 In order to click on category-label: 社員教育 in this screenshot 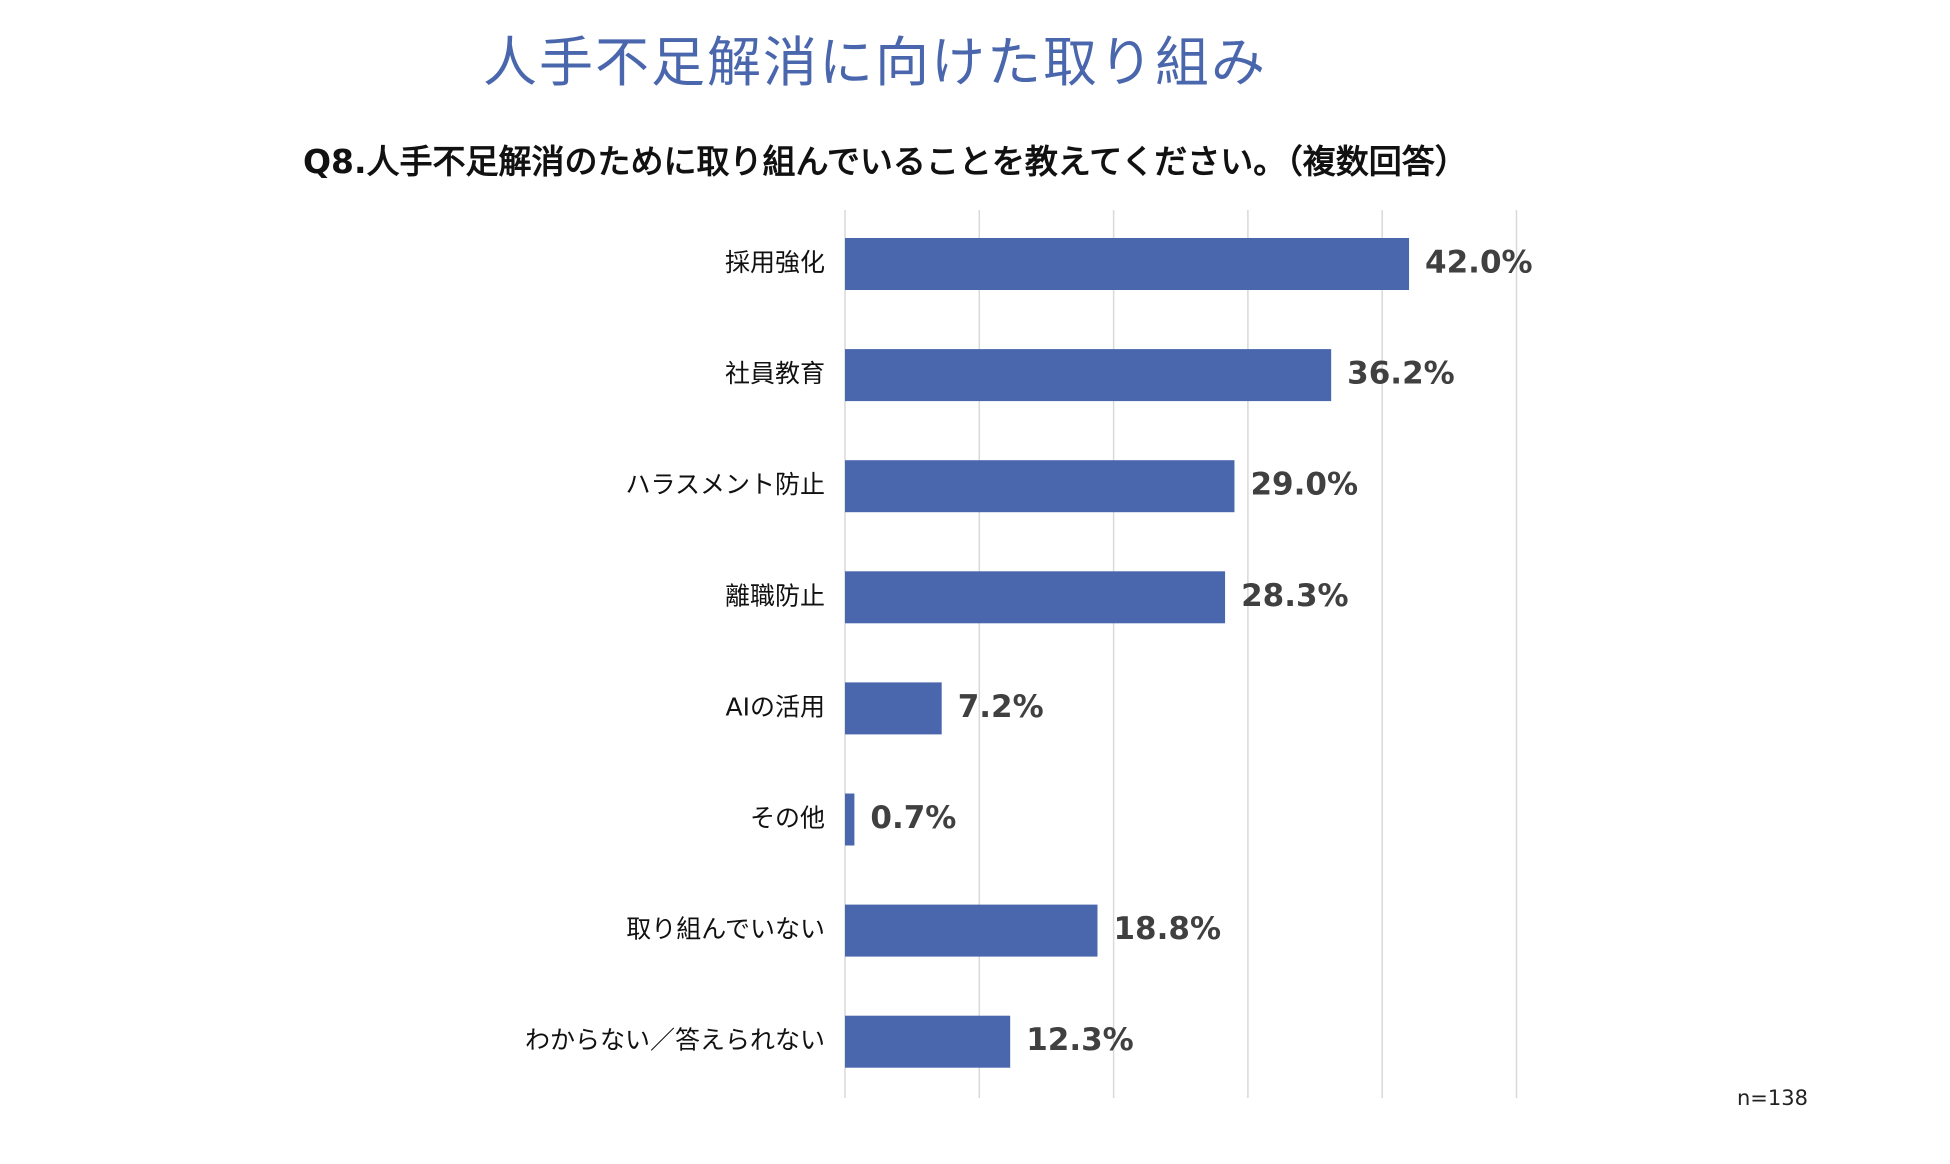, I will do `click(775, 373)`.